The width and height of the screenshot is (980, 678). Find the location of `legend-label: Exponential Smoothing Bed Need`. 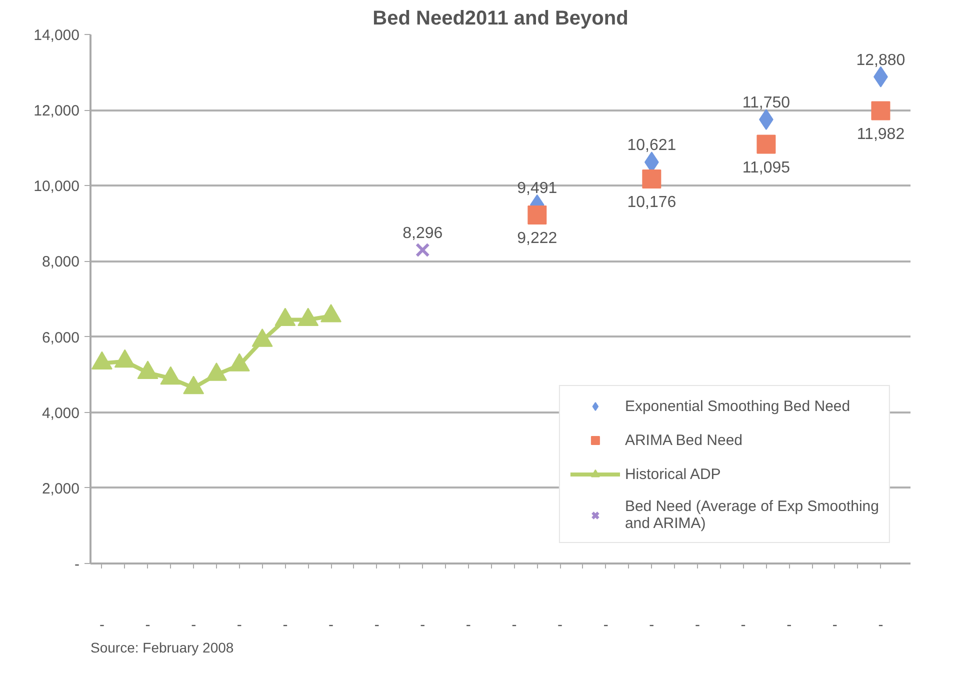

legend-label: Exponential Smoothing Bed Need is located at coordinates (737, 406).